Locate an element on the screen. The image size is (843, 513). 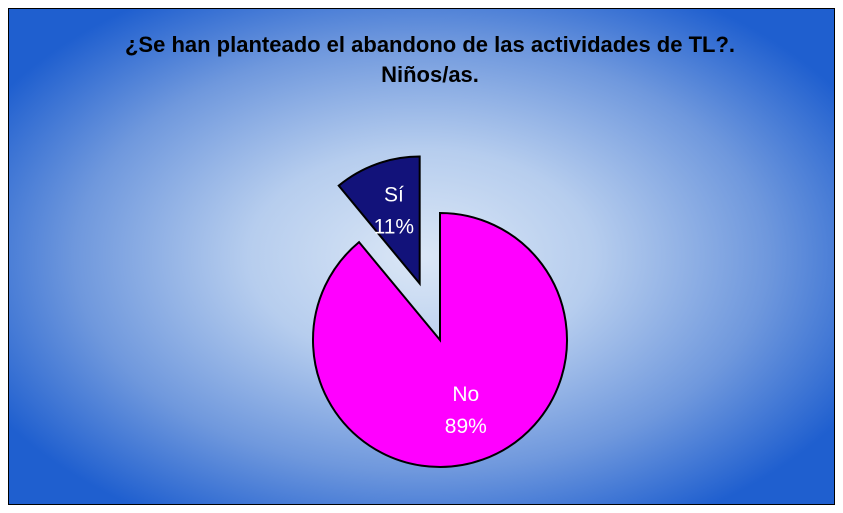
slice-value-label: 89% is located at coordinates (466, 426).